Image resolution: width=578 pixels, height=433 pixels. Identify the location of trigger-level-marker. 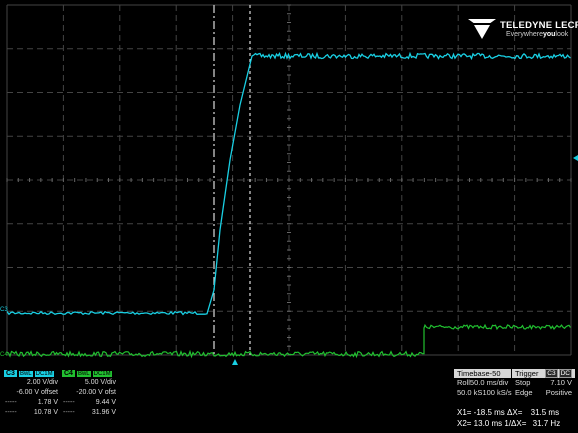
(575, 158).